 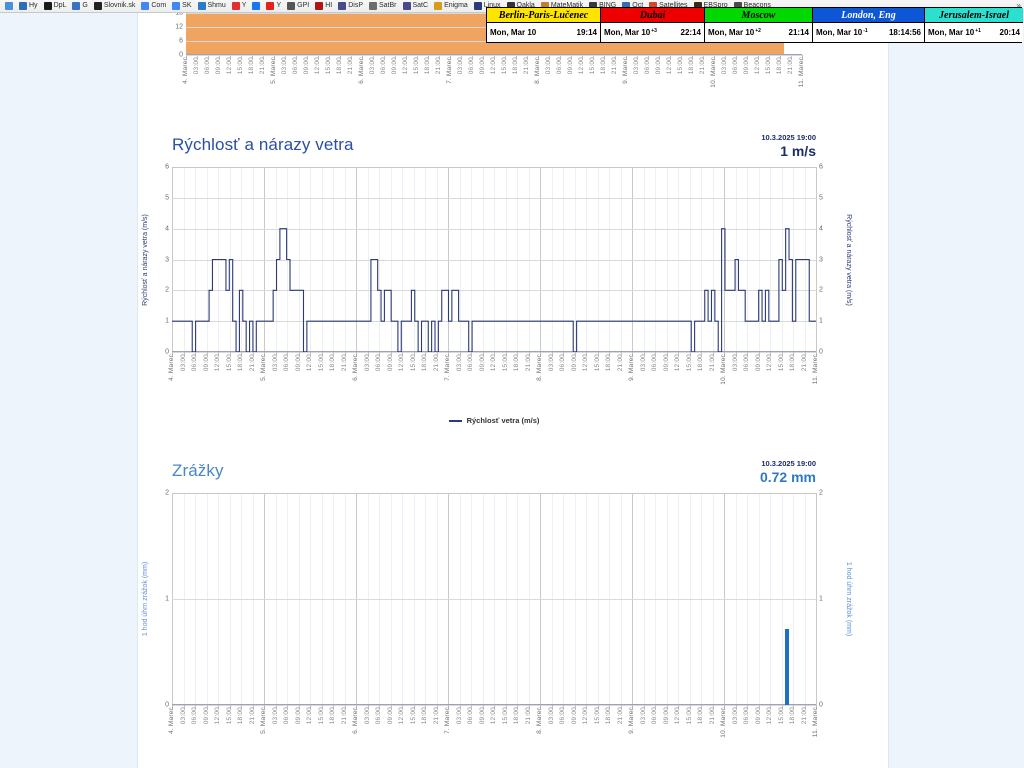 I want to click on x-axis-day-label: 11. Marec, so click(x=801, y=72).